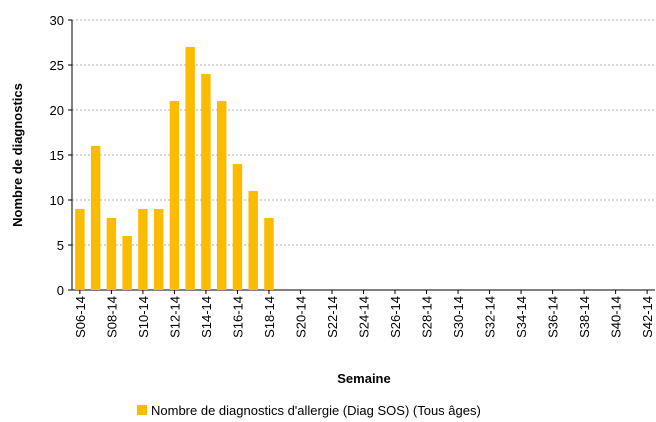  I want to click on x-tick-label: S36-14, so click(553, 317).